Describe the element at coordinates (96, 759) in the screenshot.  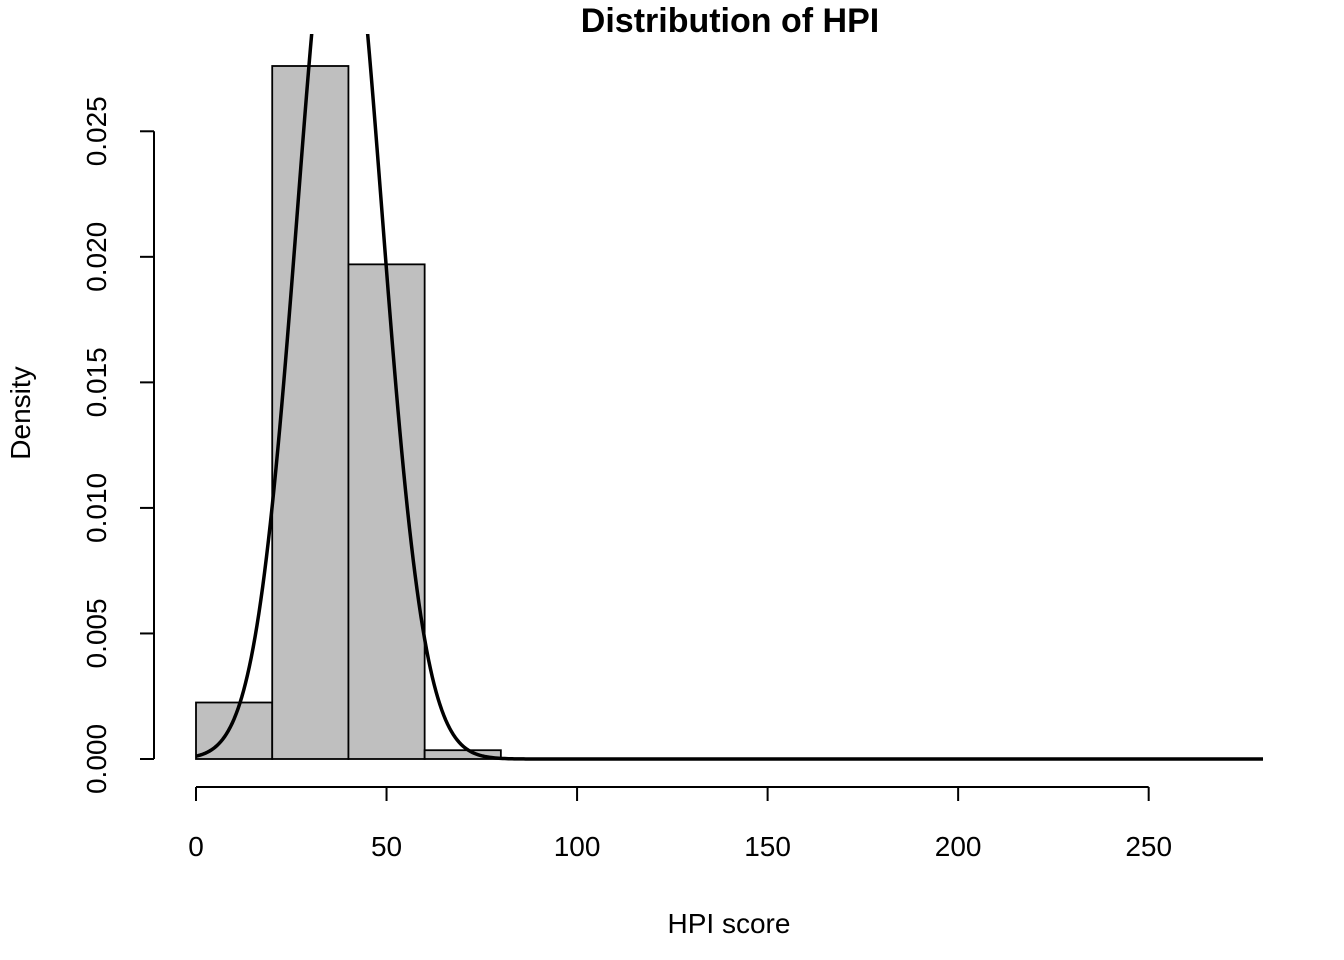
I see `y-tick-label: 0.000` at that location.